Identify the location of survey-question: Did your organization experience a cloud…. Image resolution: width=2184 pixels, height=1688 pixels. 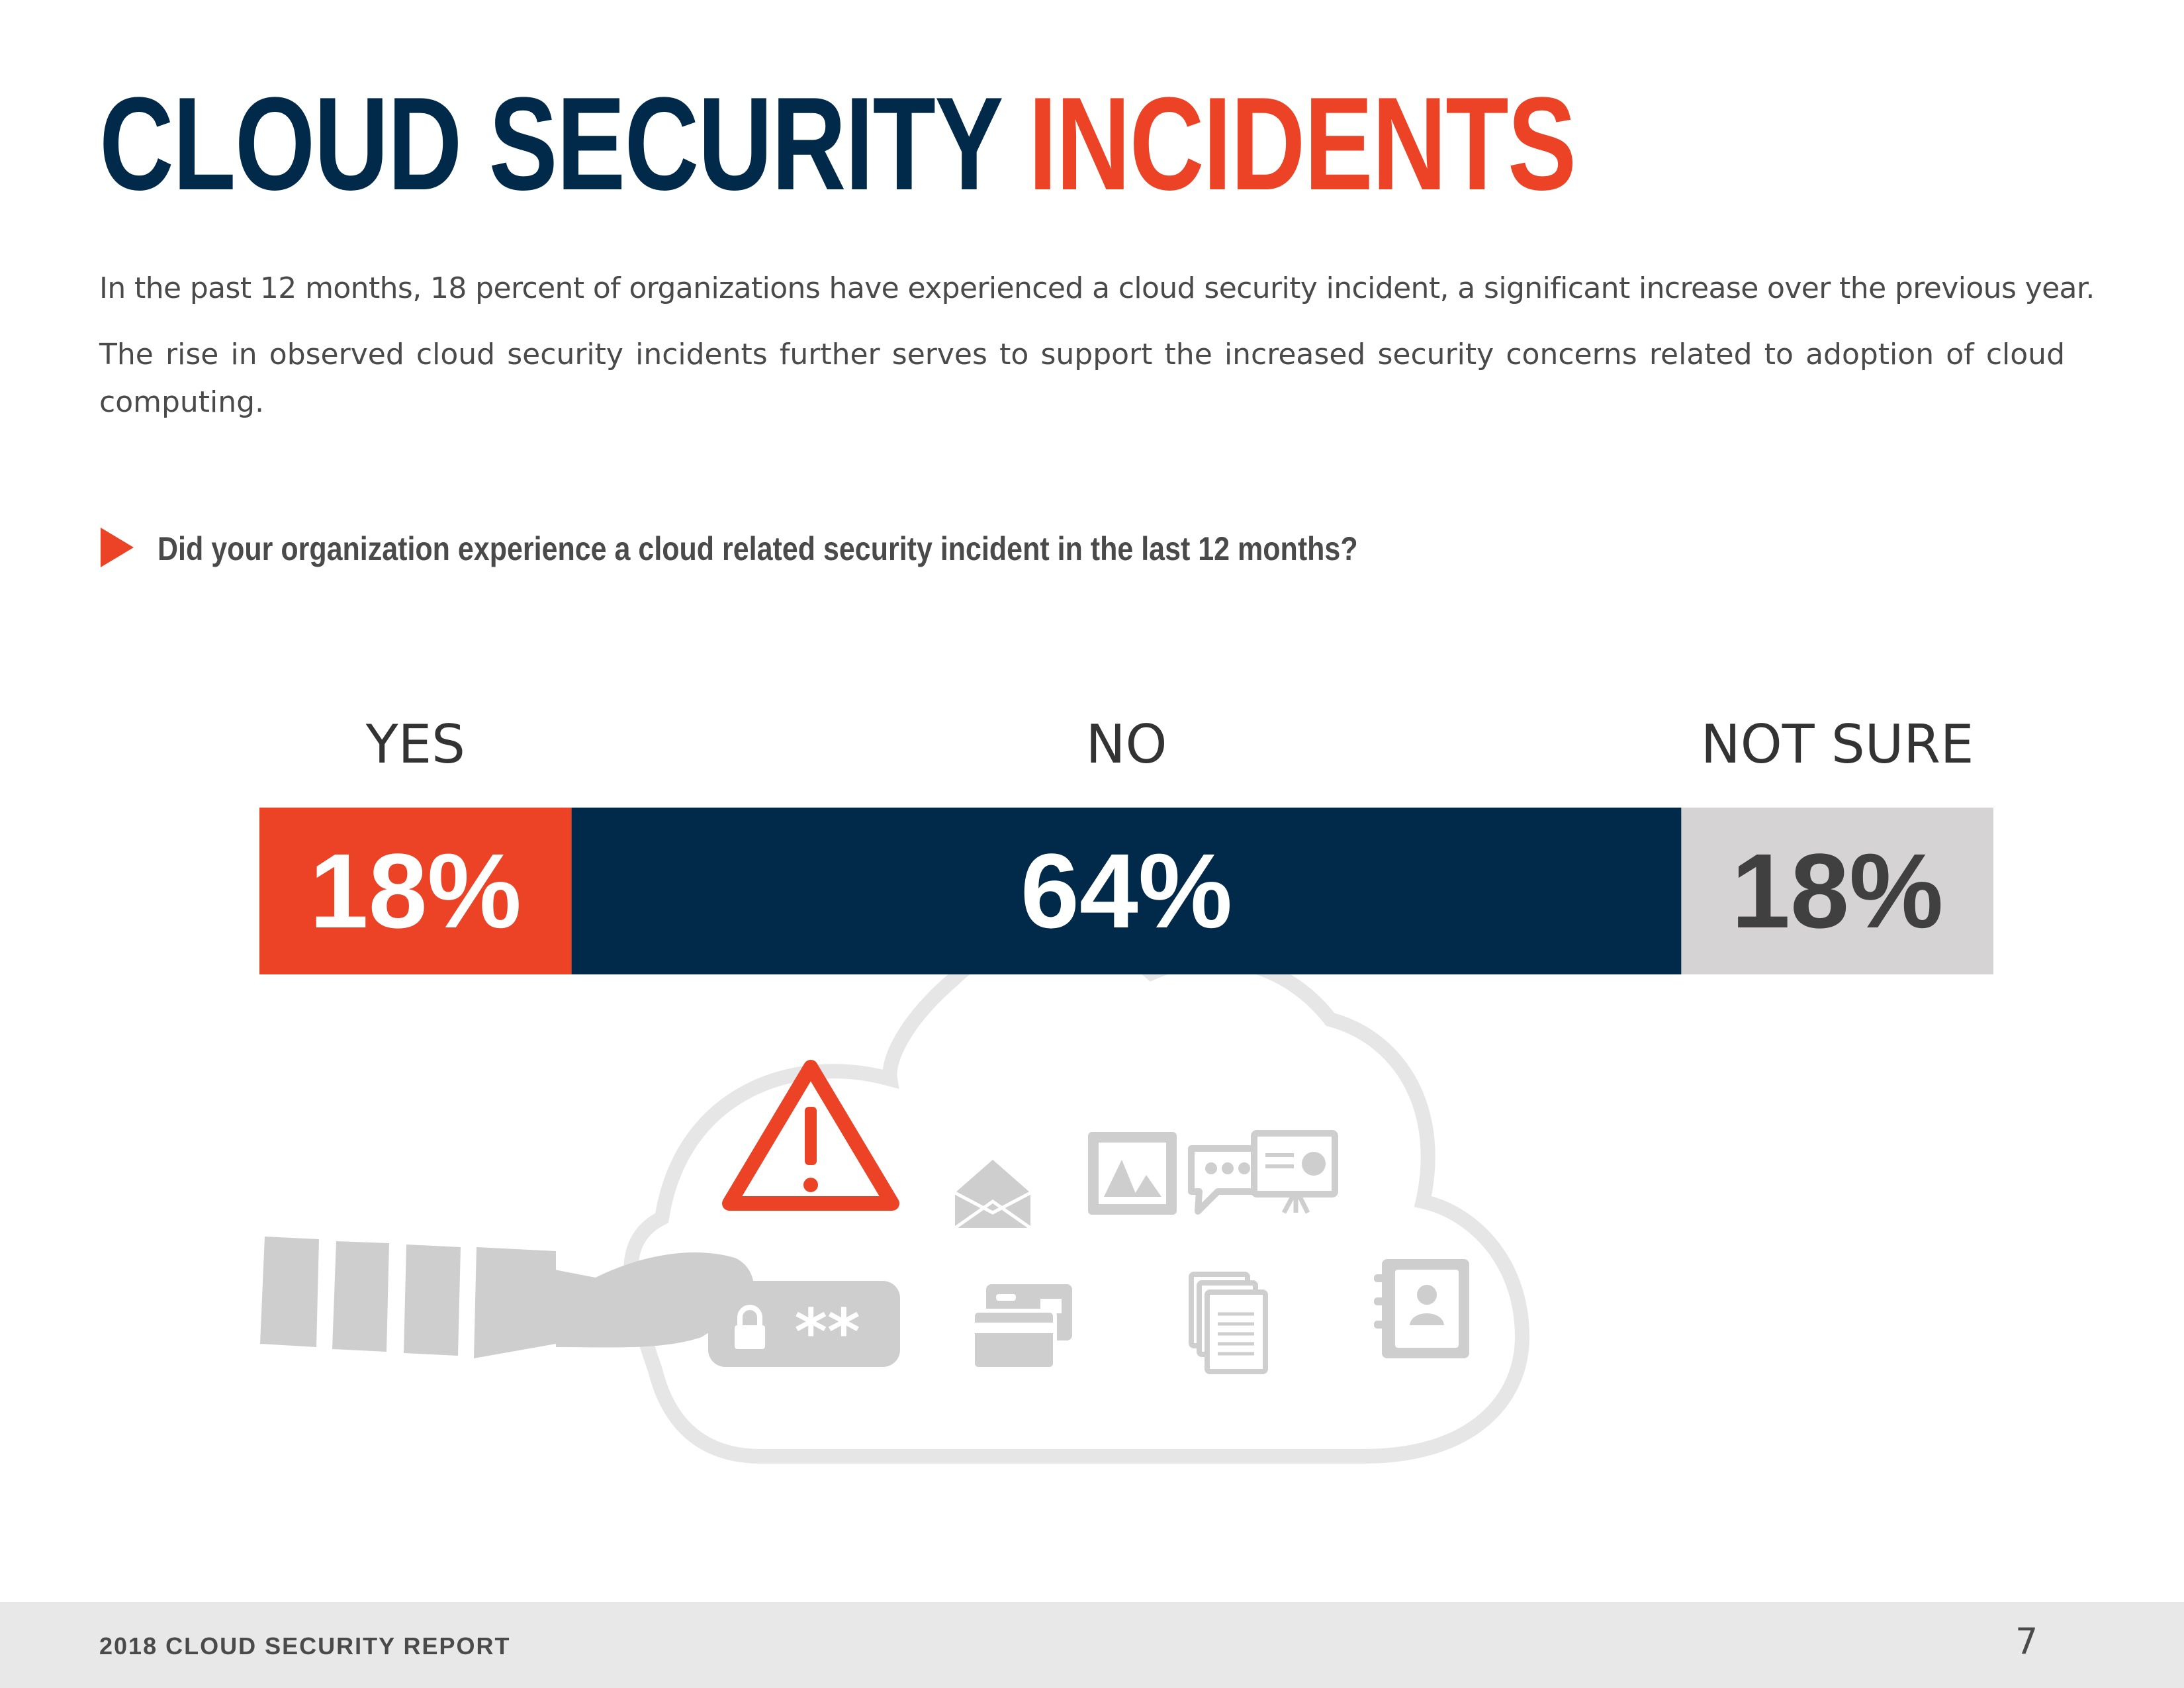
(758, 548).